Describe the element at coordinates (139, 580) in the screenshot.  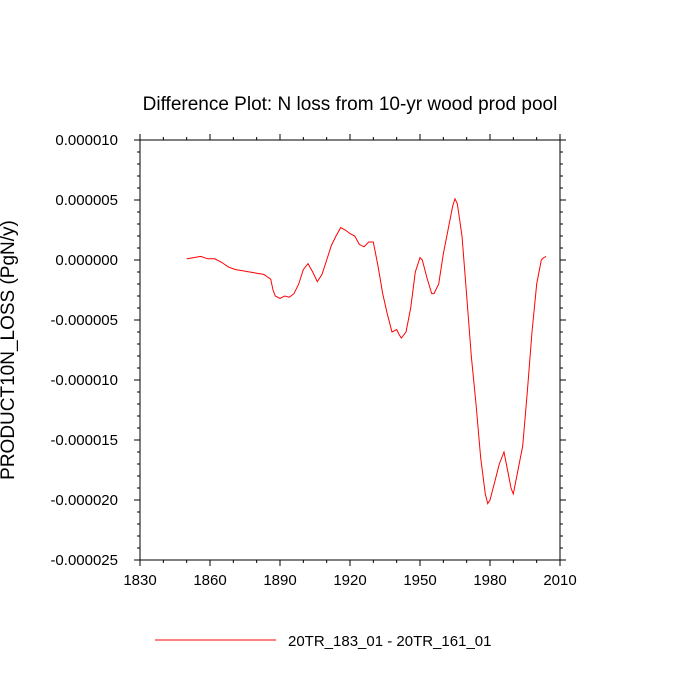
I see `x-tick-label: 1830` at that location.